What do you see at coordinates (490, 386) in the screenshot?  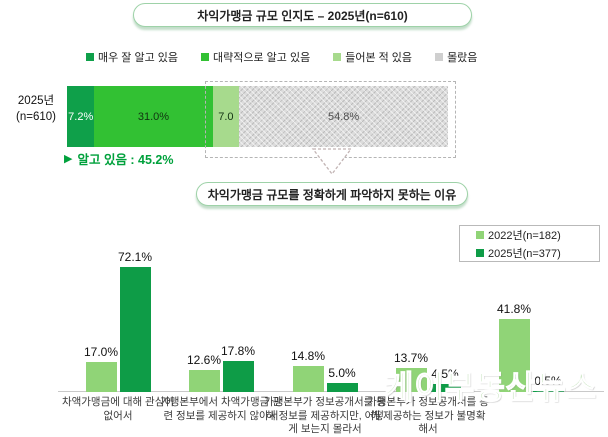 I see `site-watermark: 케이부동산뉴스` at bounding box center [490, 386].